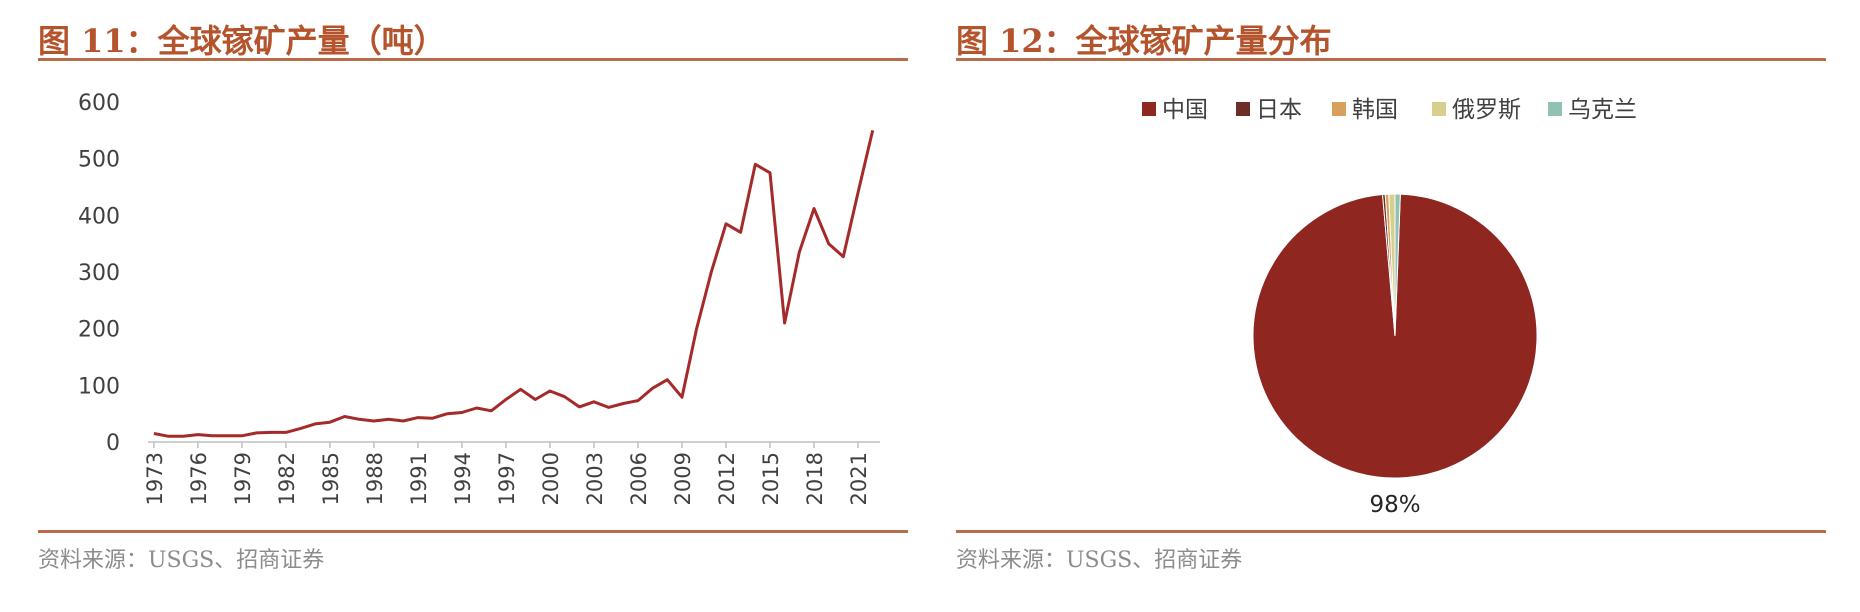 This screenshot has height=612, width=1860. Describe the element at coordinates (1394, 505) in the screenshot. I see `pie-data-label: 98%` at that location.